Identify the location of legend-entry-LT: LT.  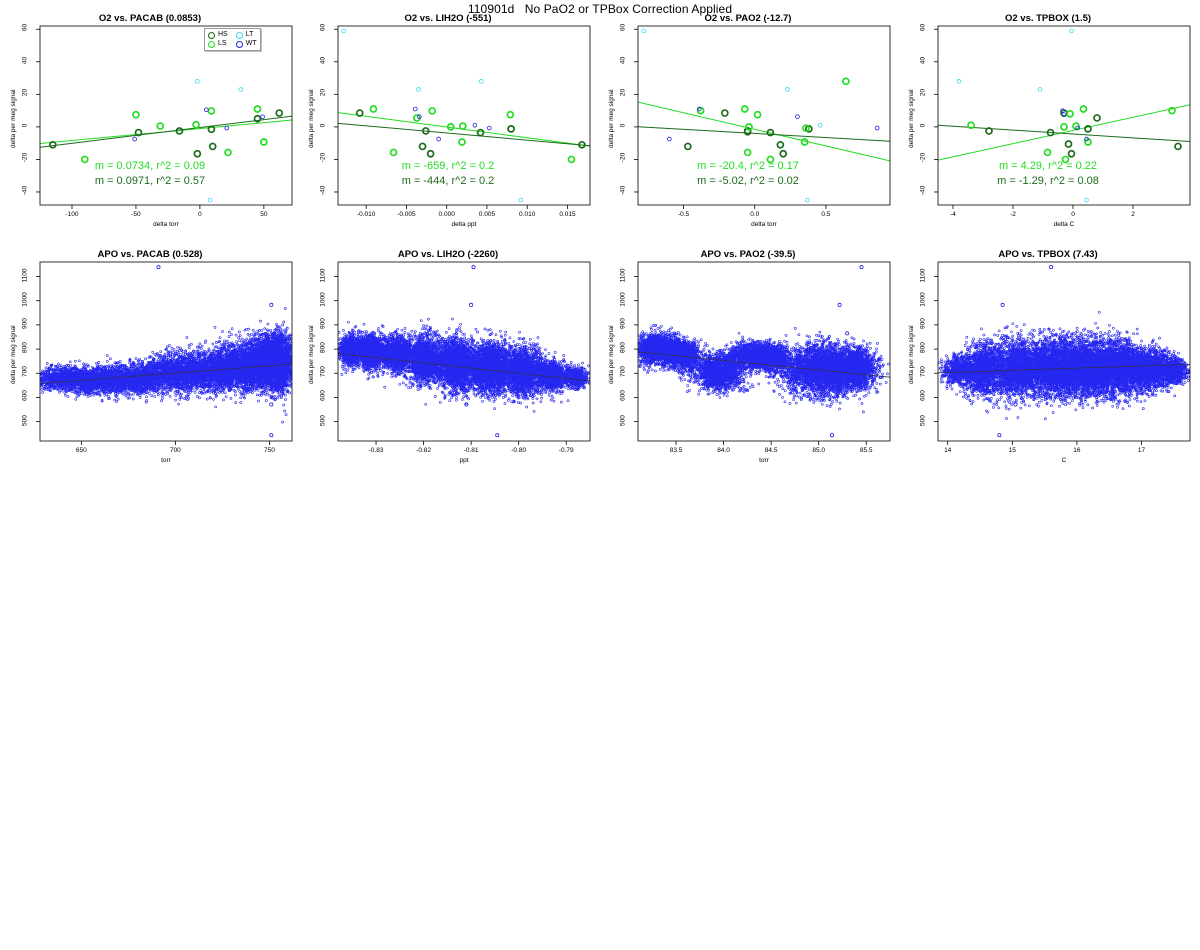
(246, 35).